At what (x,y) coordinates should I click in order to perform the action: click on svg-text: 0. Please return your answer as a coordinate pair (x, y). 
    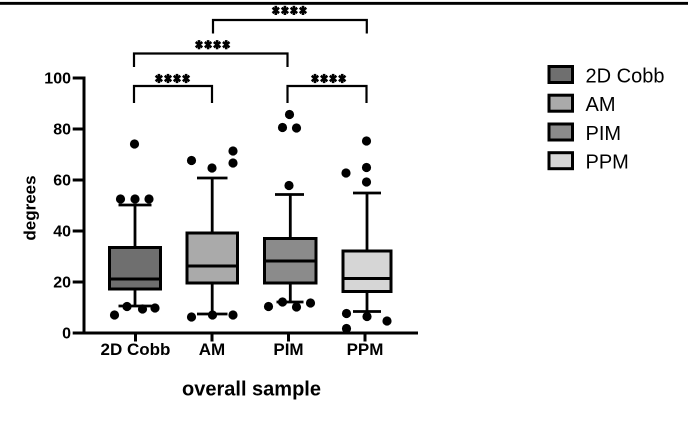
    Looking at the image, I should click on (66, 334).